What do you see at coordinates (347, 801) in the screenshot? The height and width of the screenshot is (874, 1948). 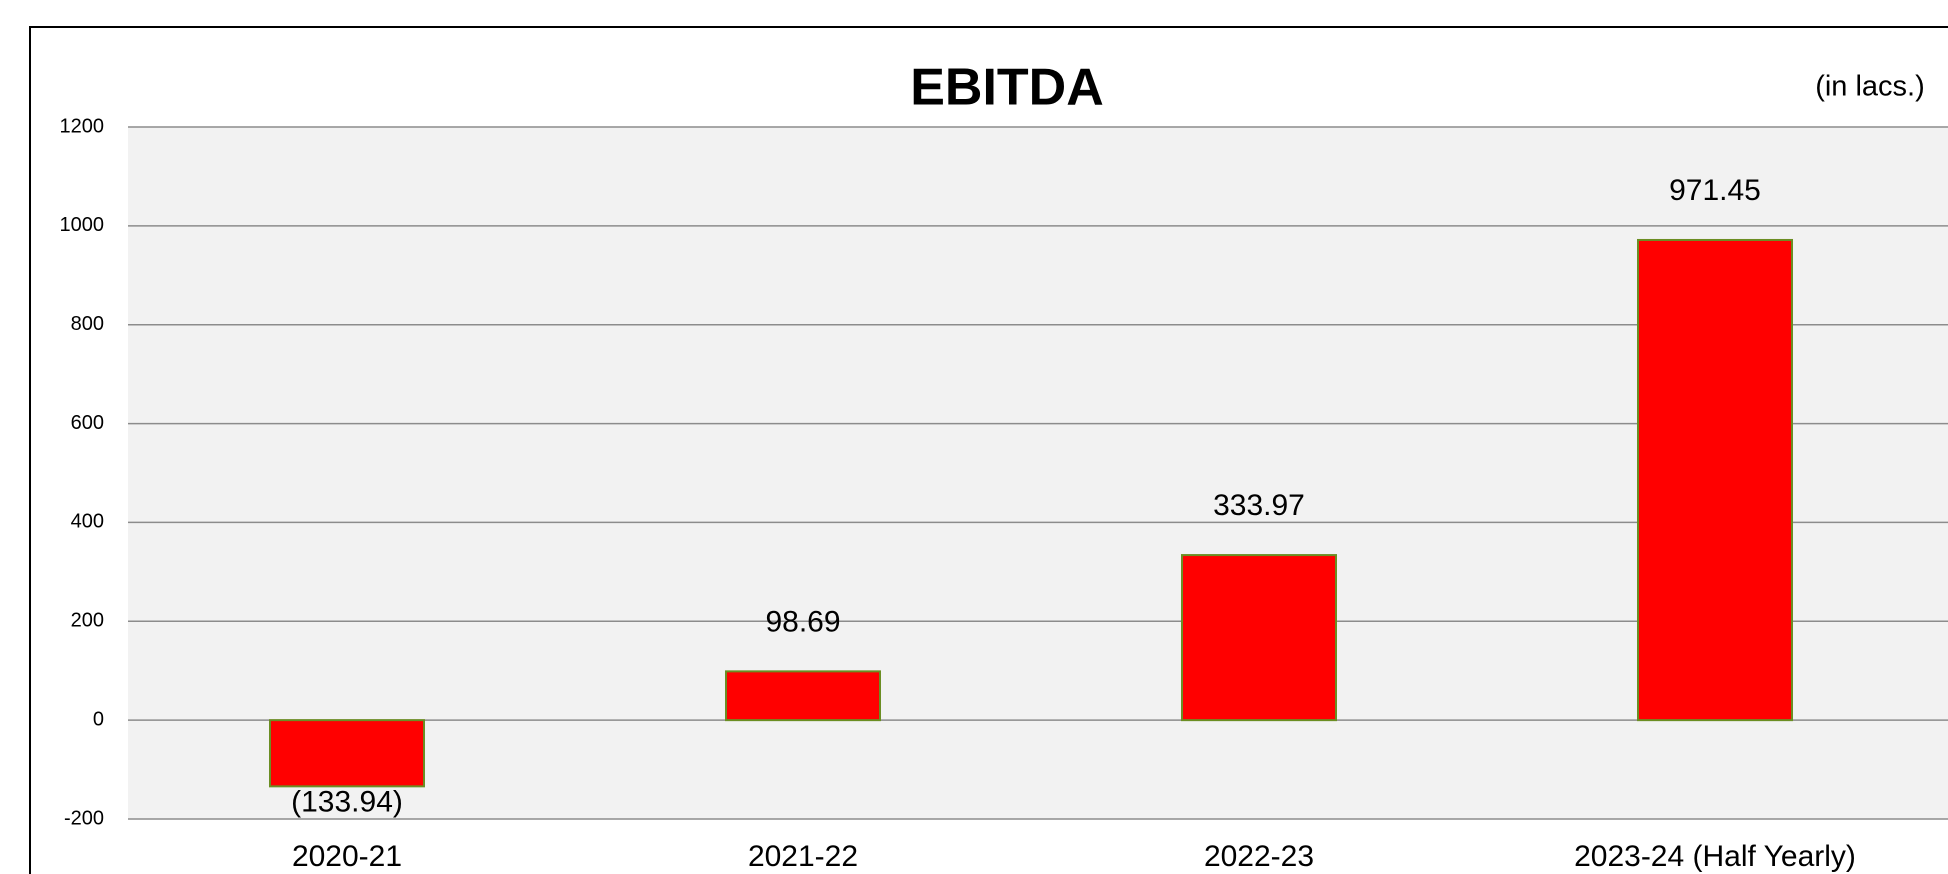 I see `data-label: (133.94)` at bounding box center [347, 801].